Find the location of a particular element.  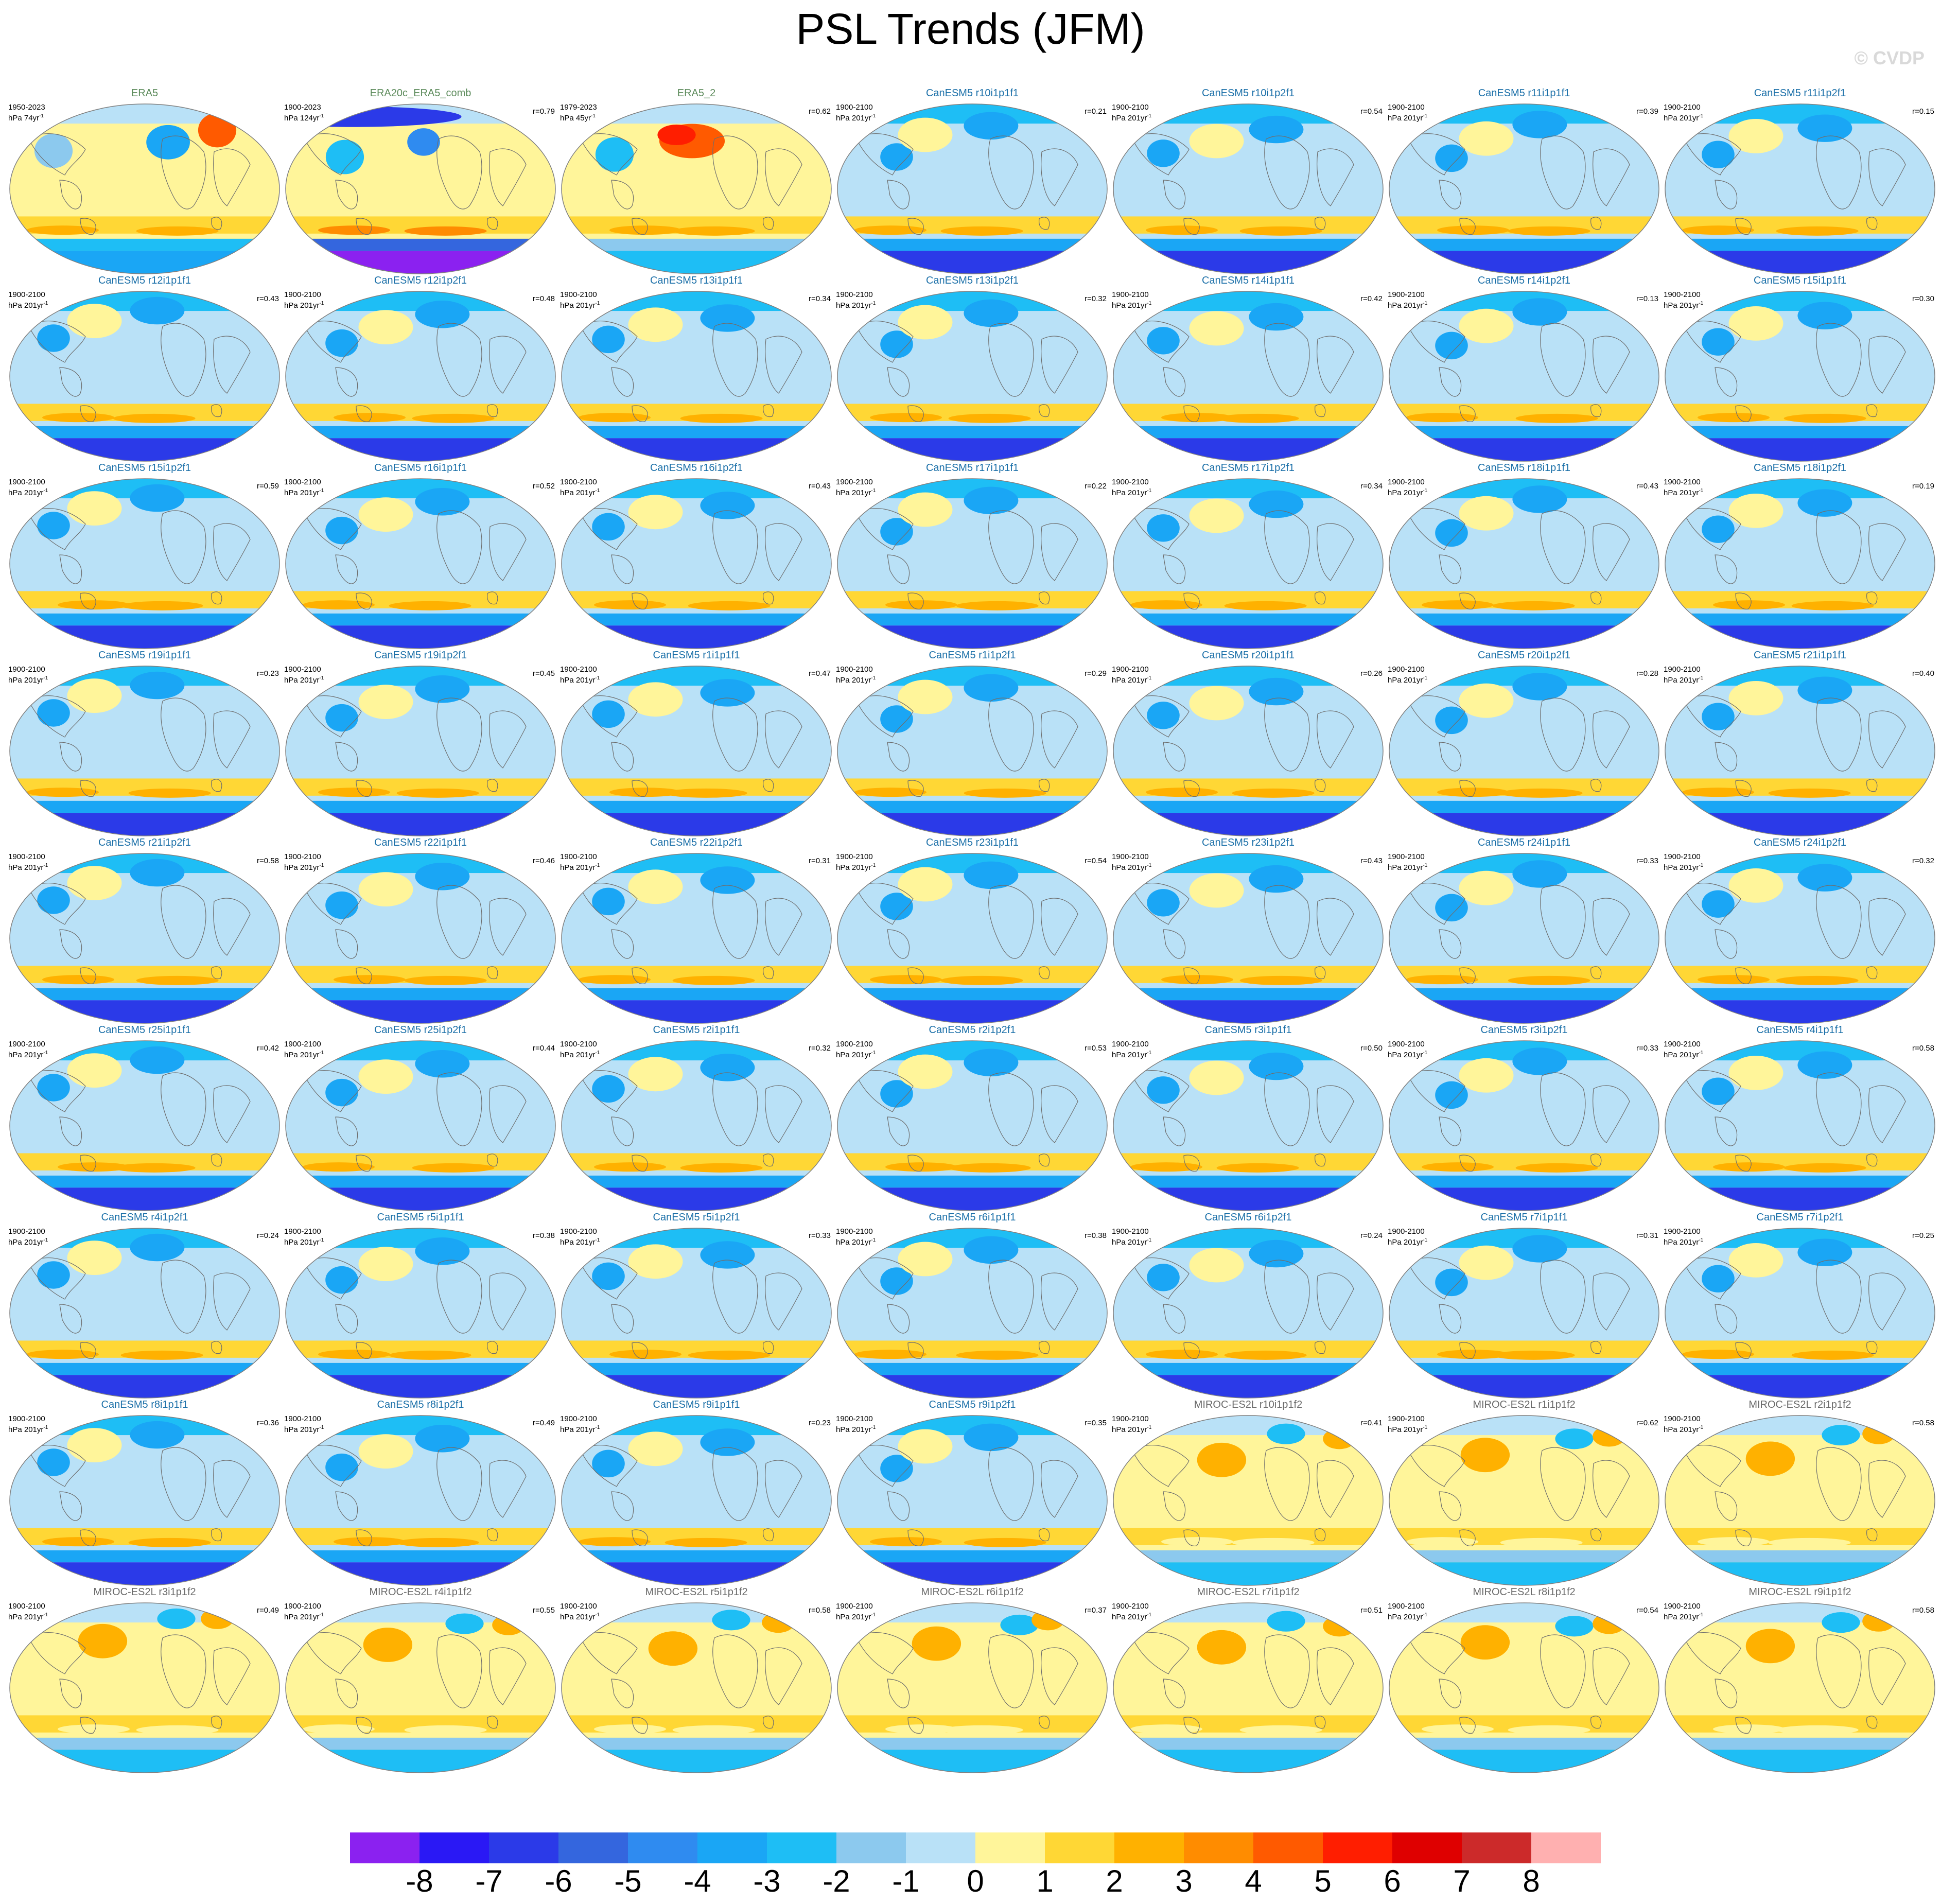

panel-title: CanESM5 r13i1p2f1 is located at coordinates (972, 280).